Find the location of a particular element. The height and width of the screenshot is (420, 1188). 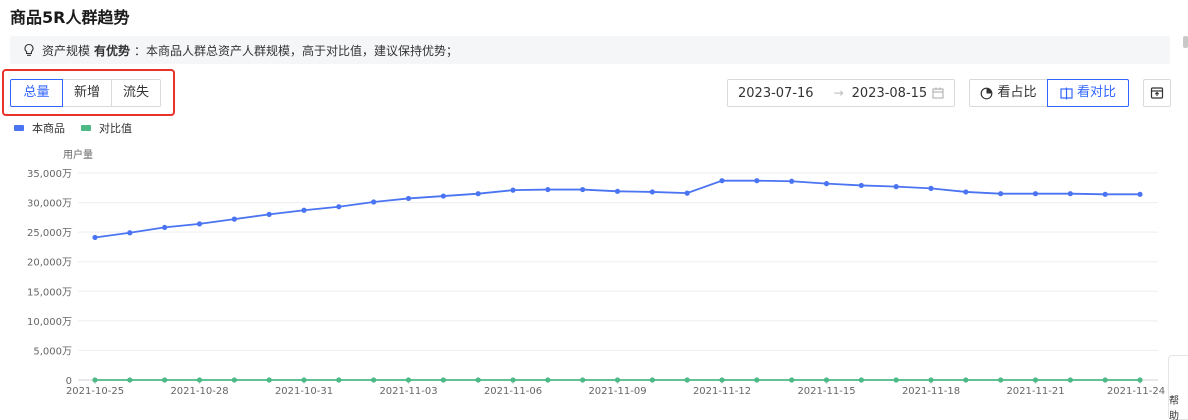

legend-label-primary: 本商品 is located at coordinates (48, 128).